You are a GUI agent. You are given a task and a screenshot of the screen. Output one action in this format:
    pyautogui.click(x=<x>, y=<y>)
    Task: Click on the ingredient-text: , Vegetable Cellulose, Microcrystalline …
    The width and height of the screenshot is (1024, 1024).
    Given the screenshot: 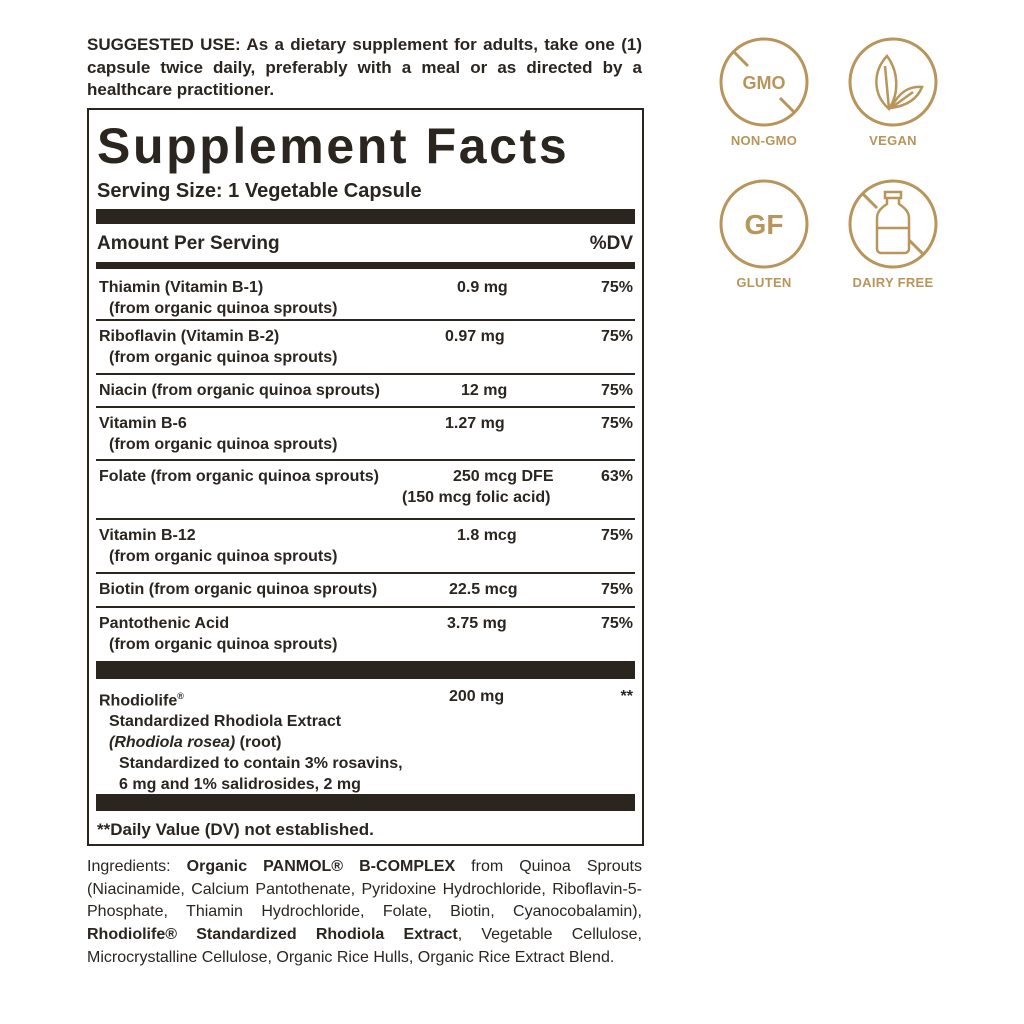 What is the action you would take?
    pyautogui.click(x=365, y=946)
    